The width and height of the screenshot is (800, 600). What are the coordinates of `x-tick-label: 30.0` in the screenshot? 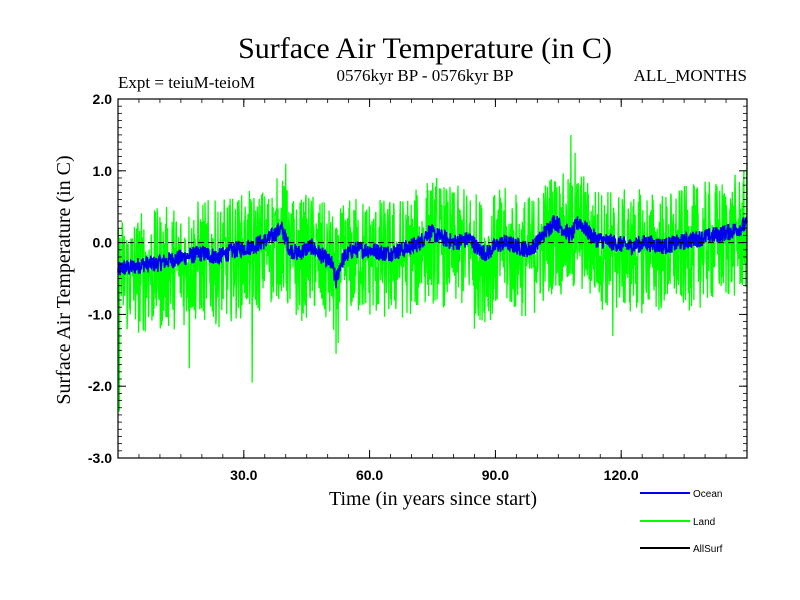 It's located at (243, 475).